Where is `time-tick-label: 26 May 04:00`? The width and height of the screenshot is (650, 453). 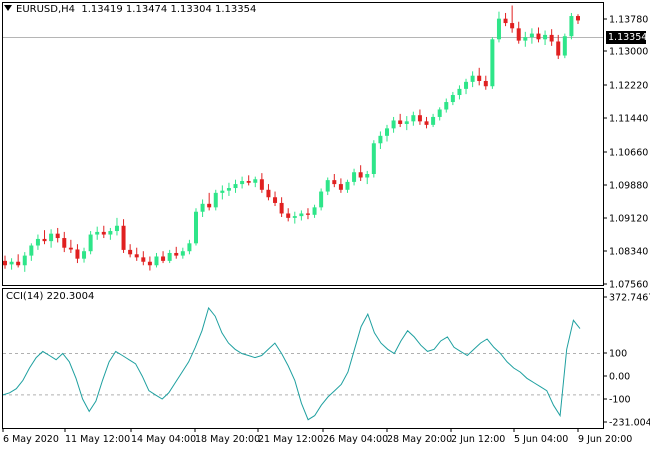
time-tick-label: 26 May 04:00 is located at coordinates (355, 439).